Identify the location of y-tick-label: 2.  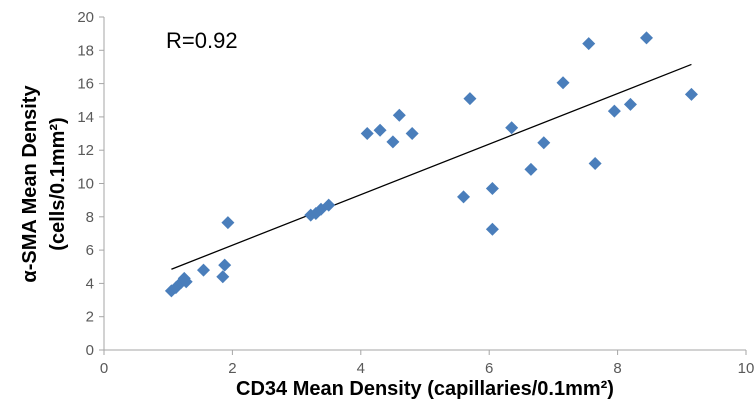
(90, 317).